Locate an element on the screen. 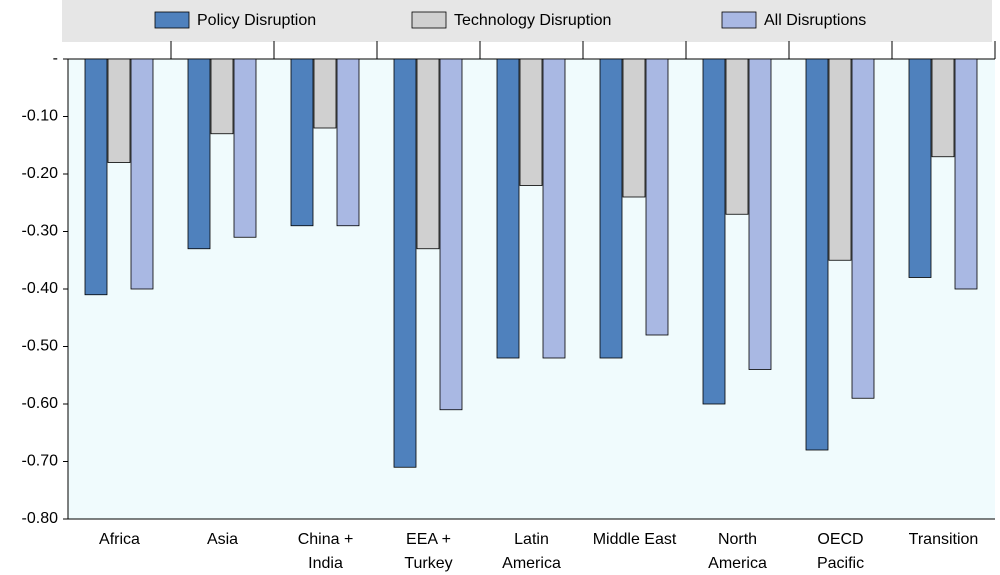 The width and height of the screenshot is (1000, 575). x-tick-label: Transition is located at coordinates (943, 539).